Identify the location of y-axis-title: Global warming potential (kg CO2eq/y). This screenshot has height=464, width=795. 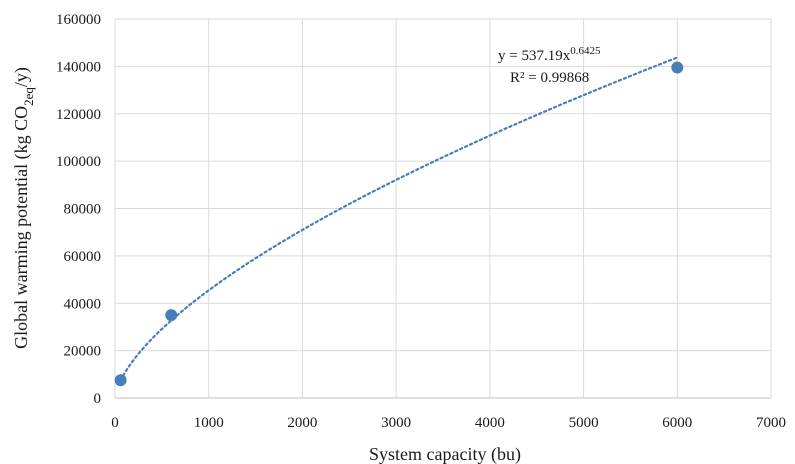
(23, 208).